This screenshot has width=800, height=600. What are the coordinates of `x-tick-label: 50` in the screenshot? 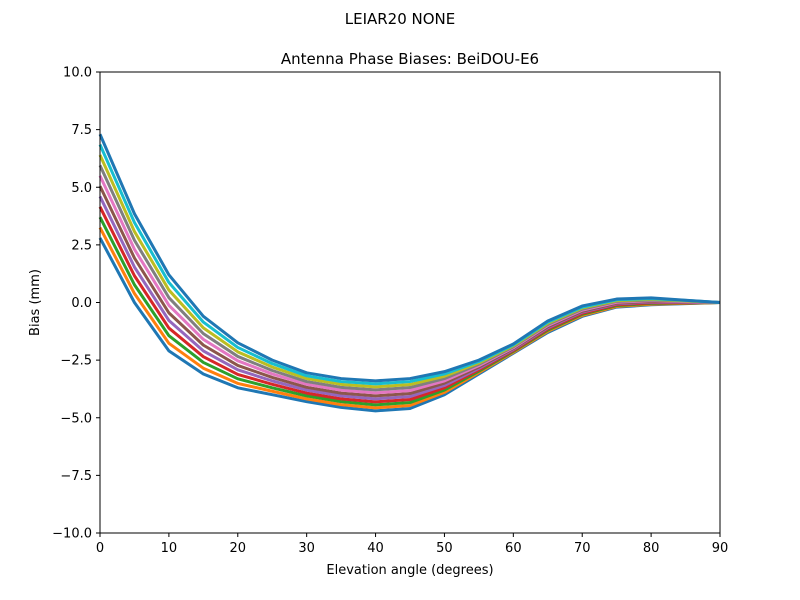 It's located at (444, 548).